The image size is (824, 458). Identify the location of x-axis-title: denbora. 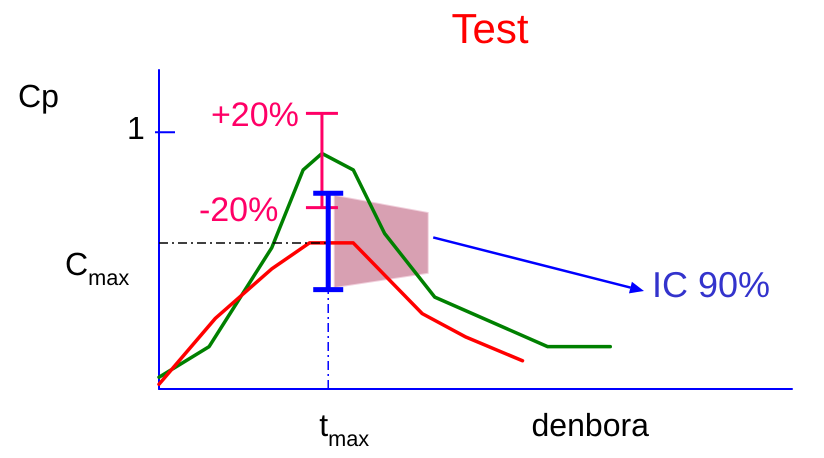
(590, 425).